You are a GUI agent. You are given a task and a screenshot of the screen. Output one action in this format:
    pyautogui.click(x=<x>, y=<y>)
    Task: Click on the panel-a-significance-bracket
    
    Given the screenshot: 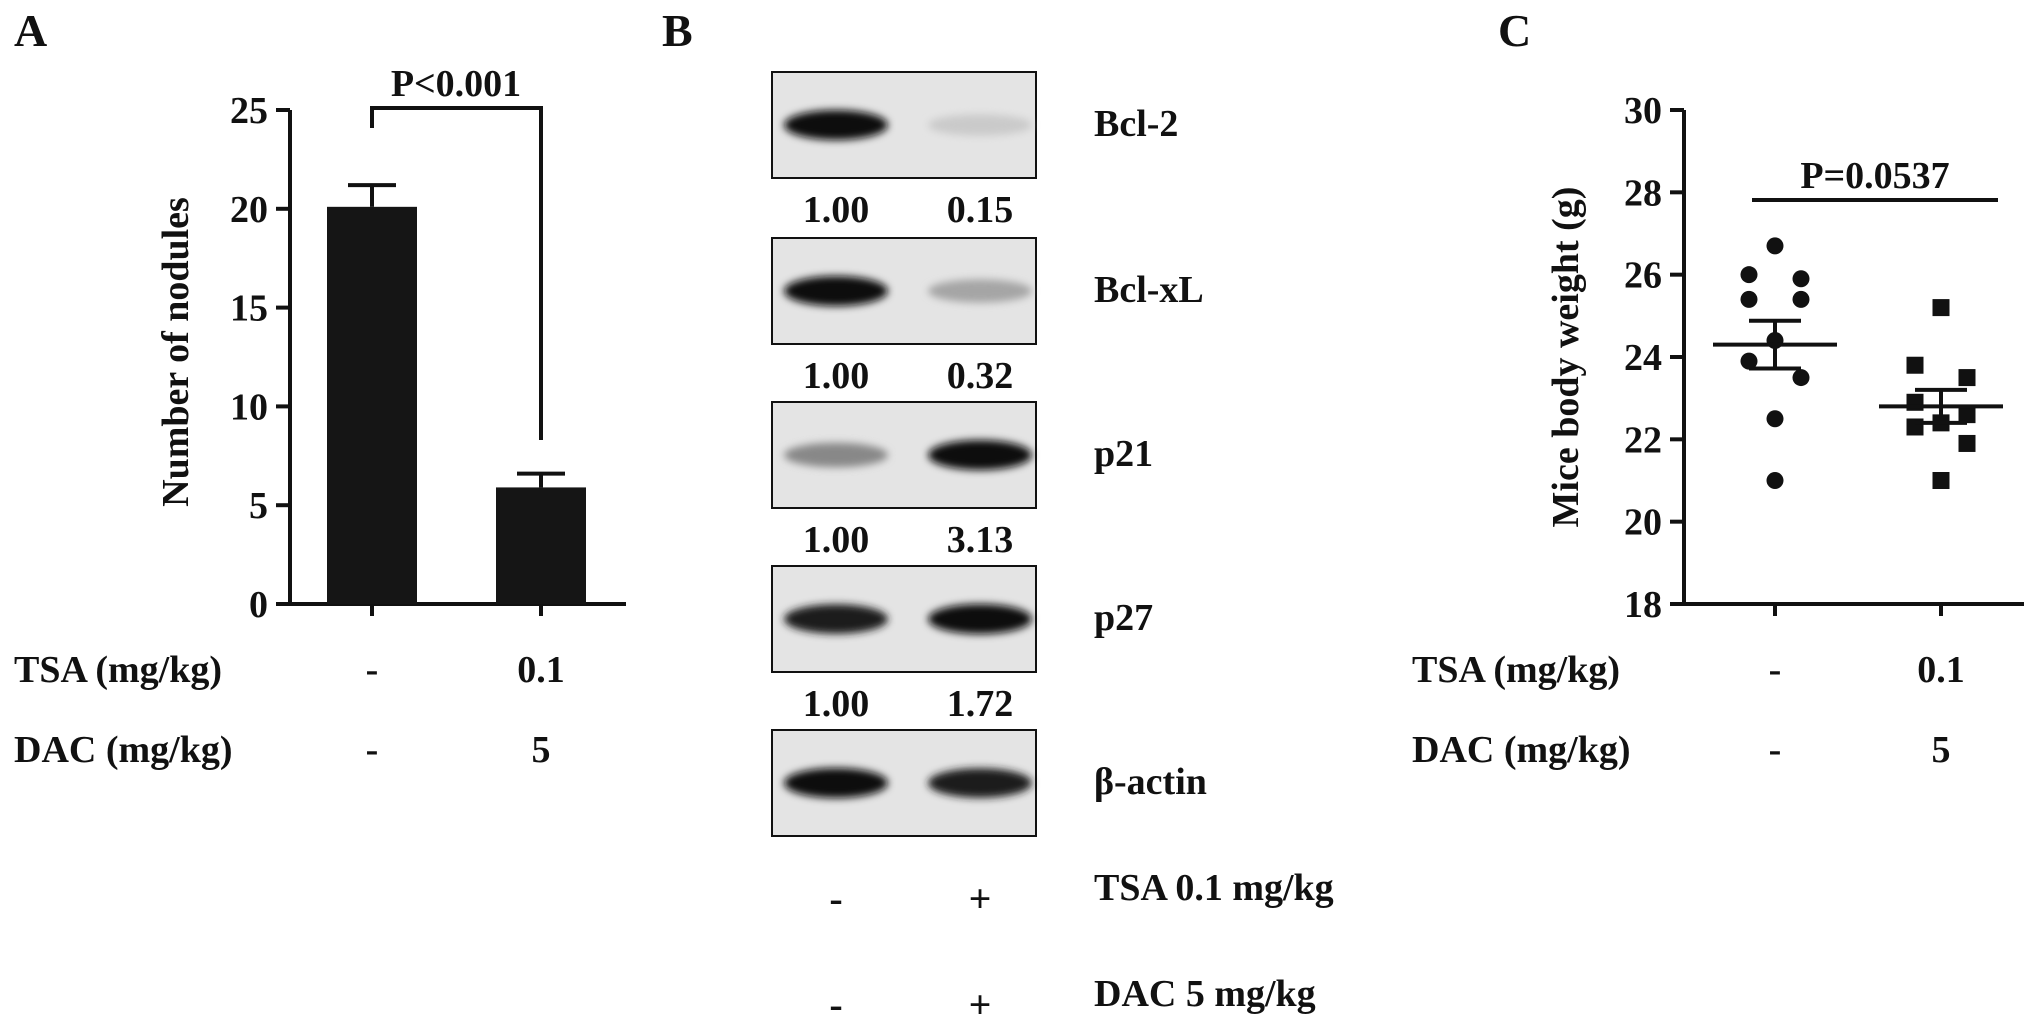 What is the action you would take?
    pyautogui.click(x=456, y=273)
    